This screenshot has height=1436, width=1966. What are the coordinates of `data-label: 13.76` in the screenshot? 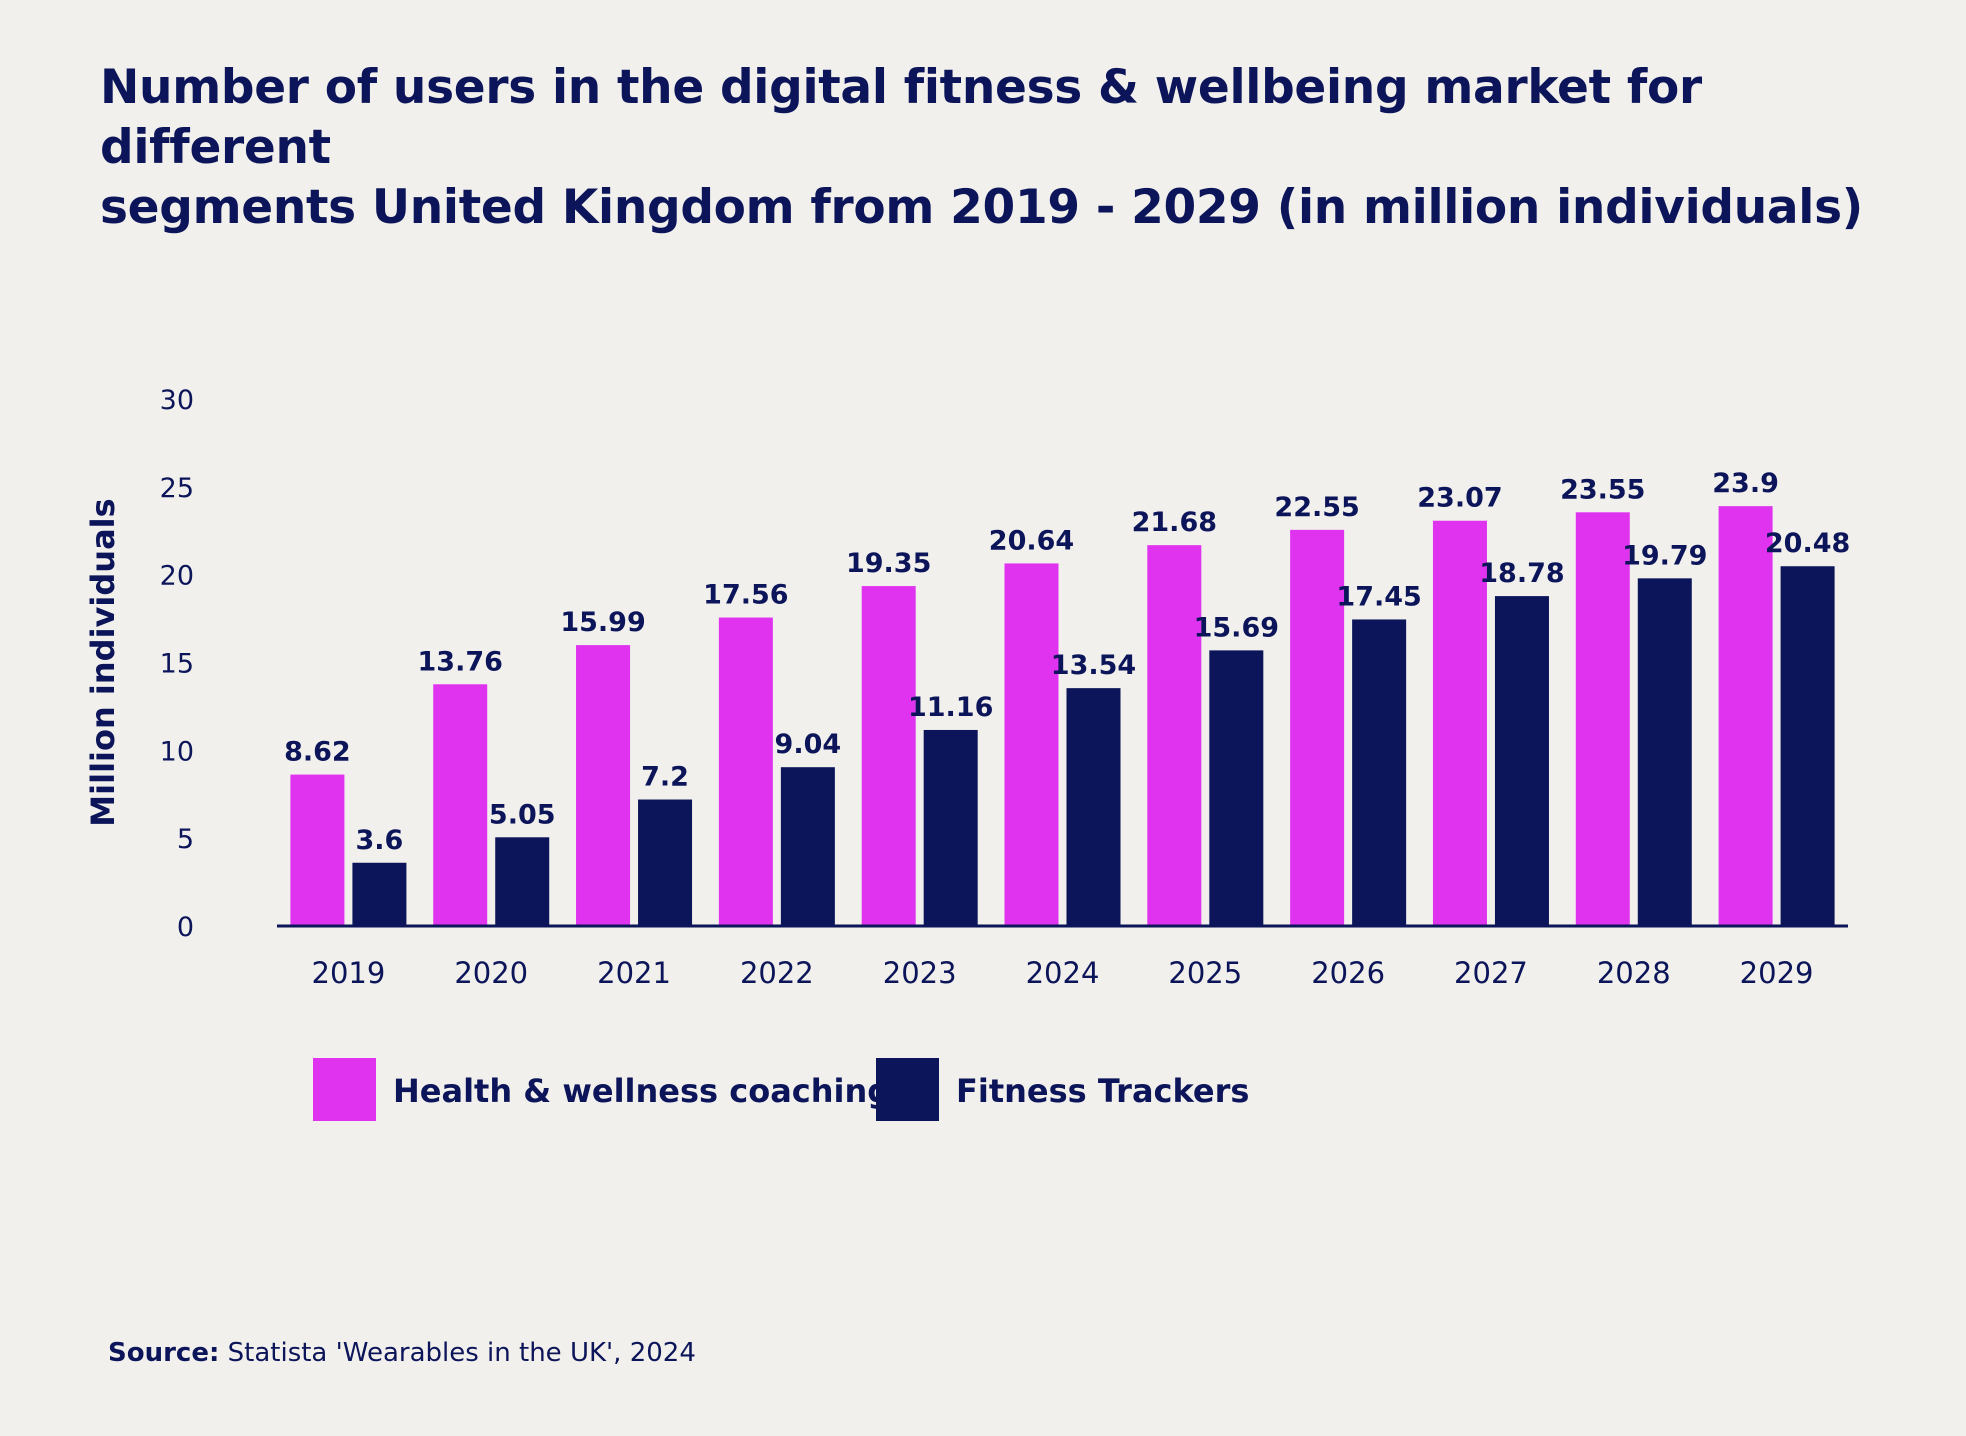 It's located at (460, 661).